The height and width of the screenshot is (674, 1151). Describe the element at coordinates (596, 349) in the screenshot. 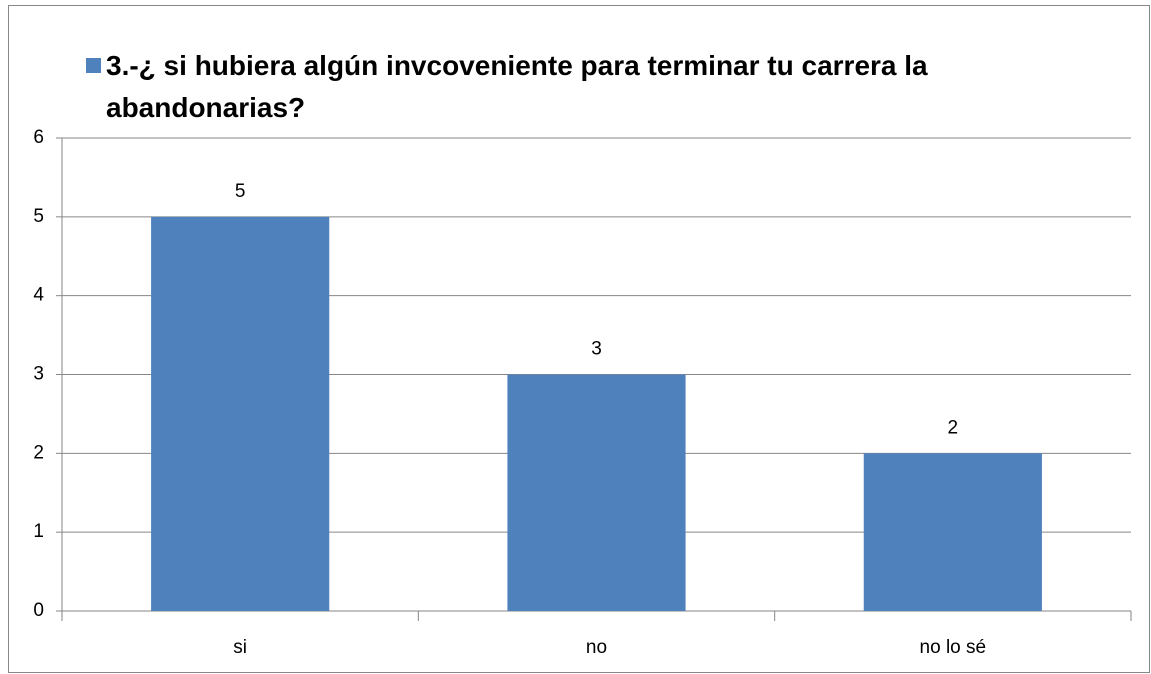

I see `data-label: 3` at that location.